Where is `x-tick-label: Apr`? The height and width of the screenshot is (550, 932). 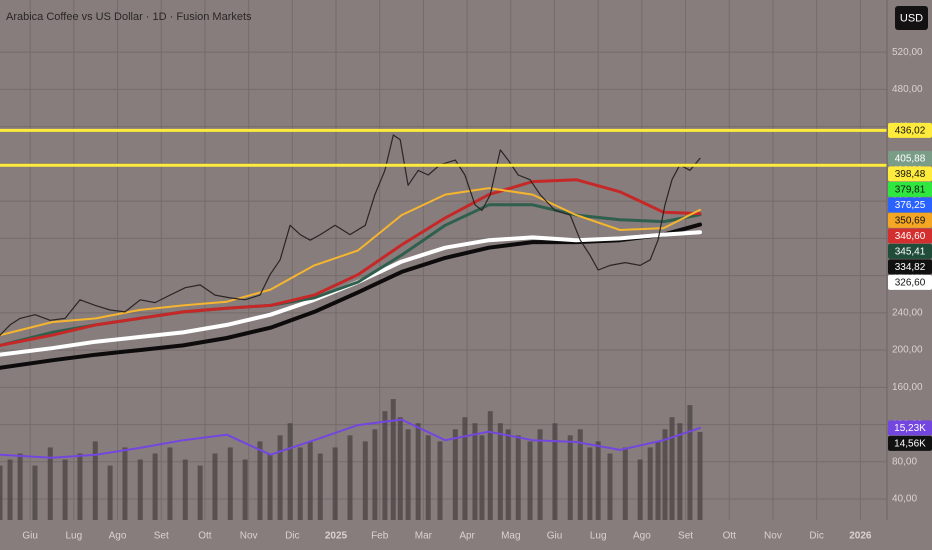
x-tick-label: Apr is located at coordinates (467, 536).